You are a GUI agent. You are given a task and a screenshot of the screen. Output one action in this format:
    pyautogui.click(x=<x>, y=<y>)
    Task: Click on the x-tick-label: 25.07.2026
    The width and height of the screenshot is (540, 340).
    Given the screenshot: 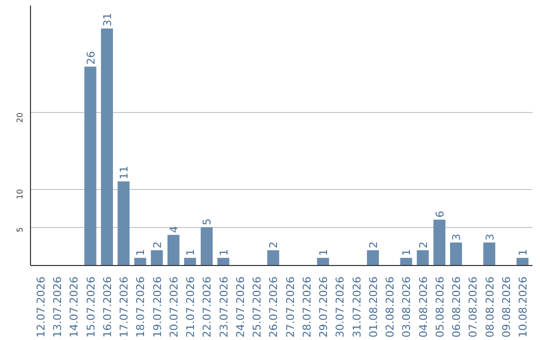 What is the action you would take?
    pyautogui.click(x=257, y=307)
    